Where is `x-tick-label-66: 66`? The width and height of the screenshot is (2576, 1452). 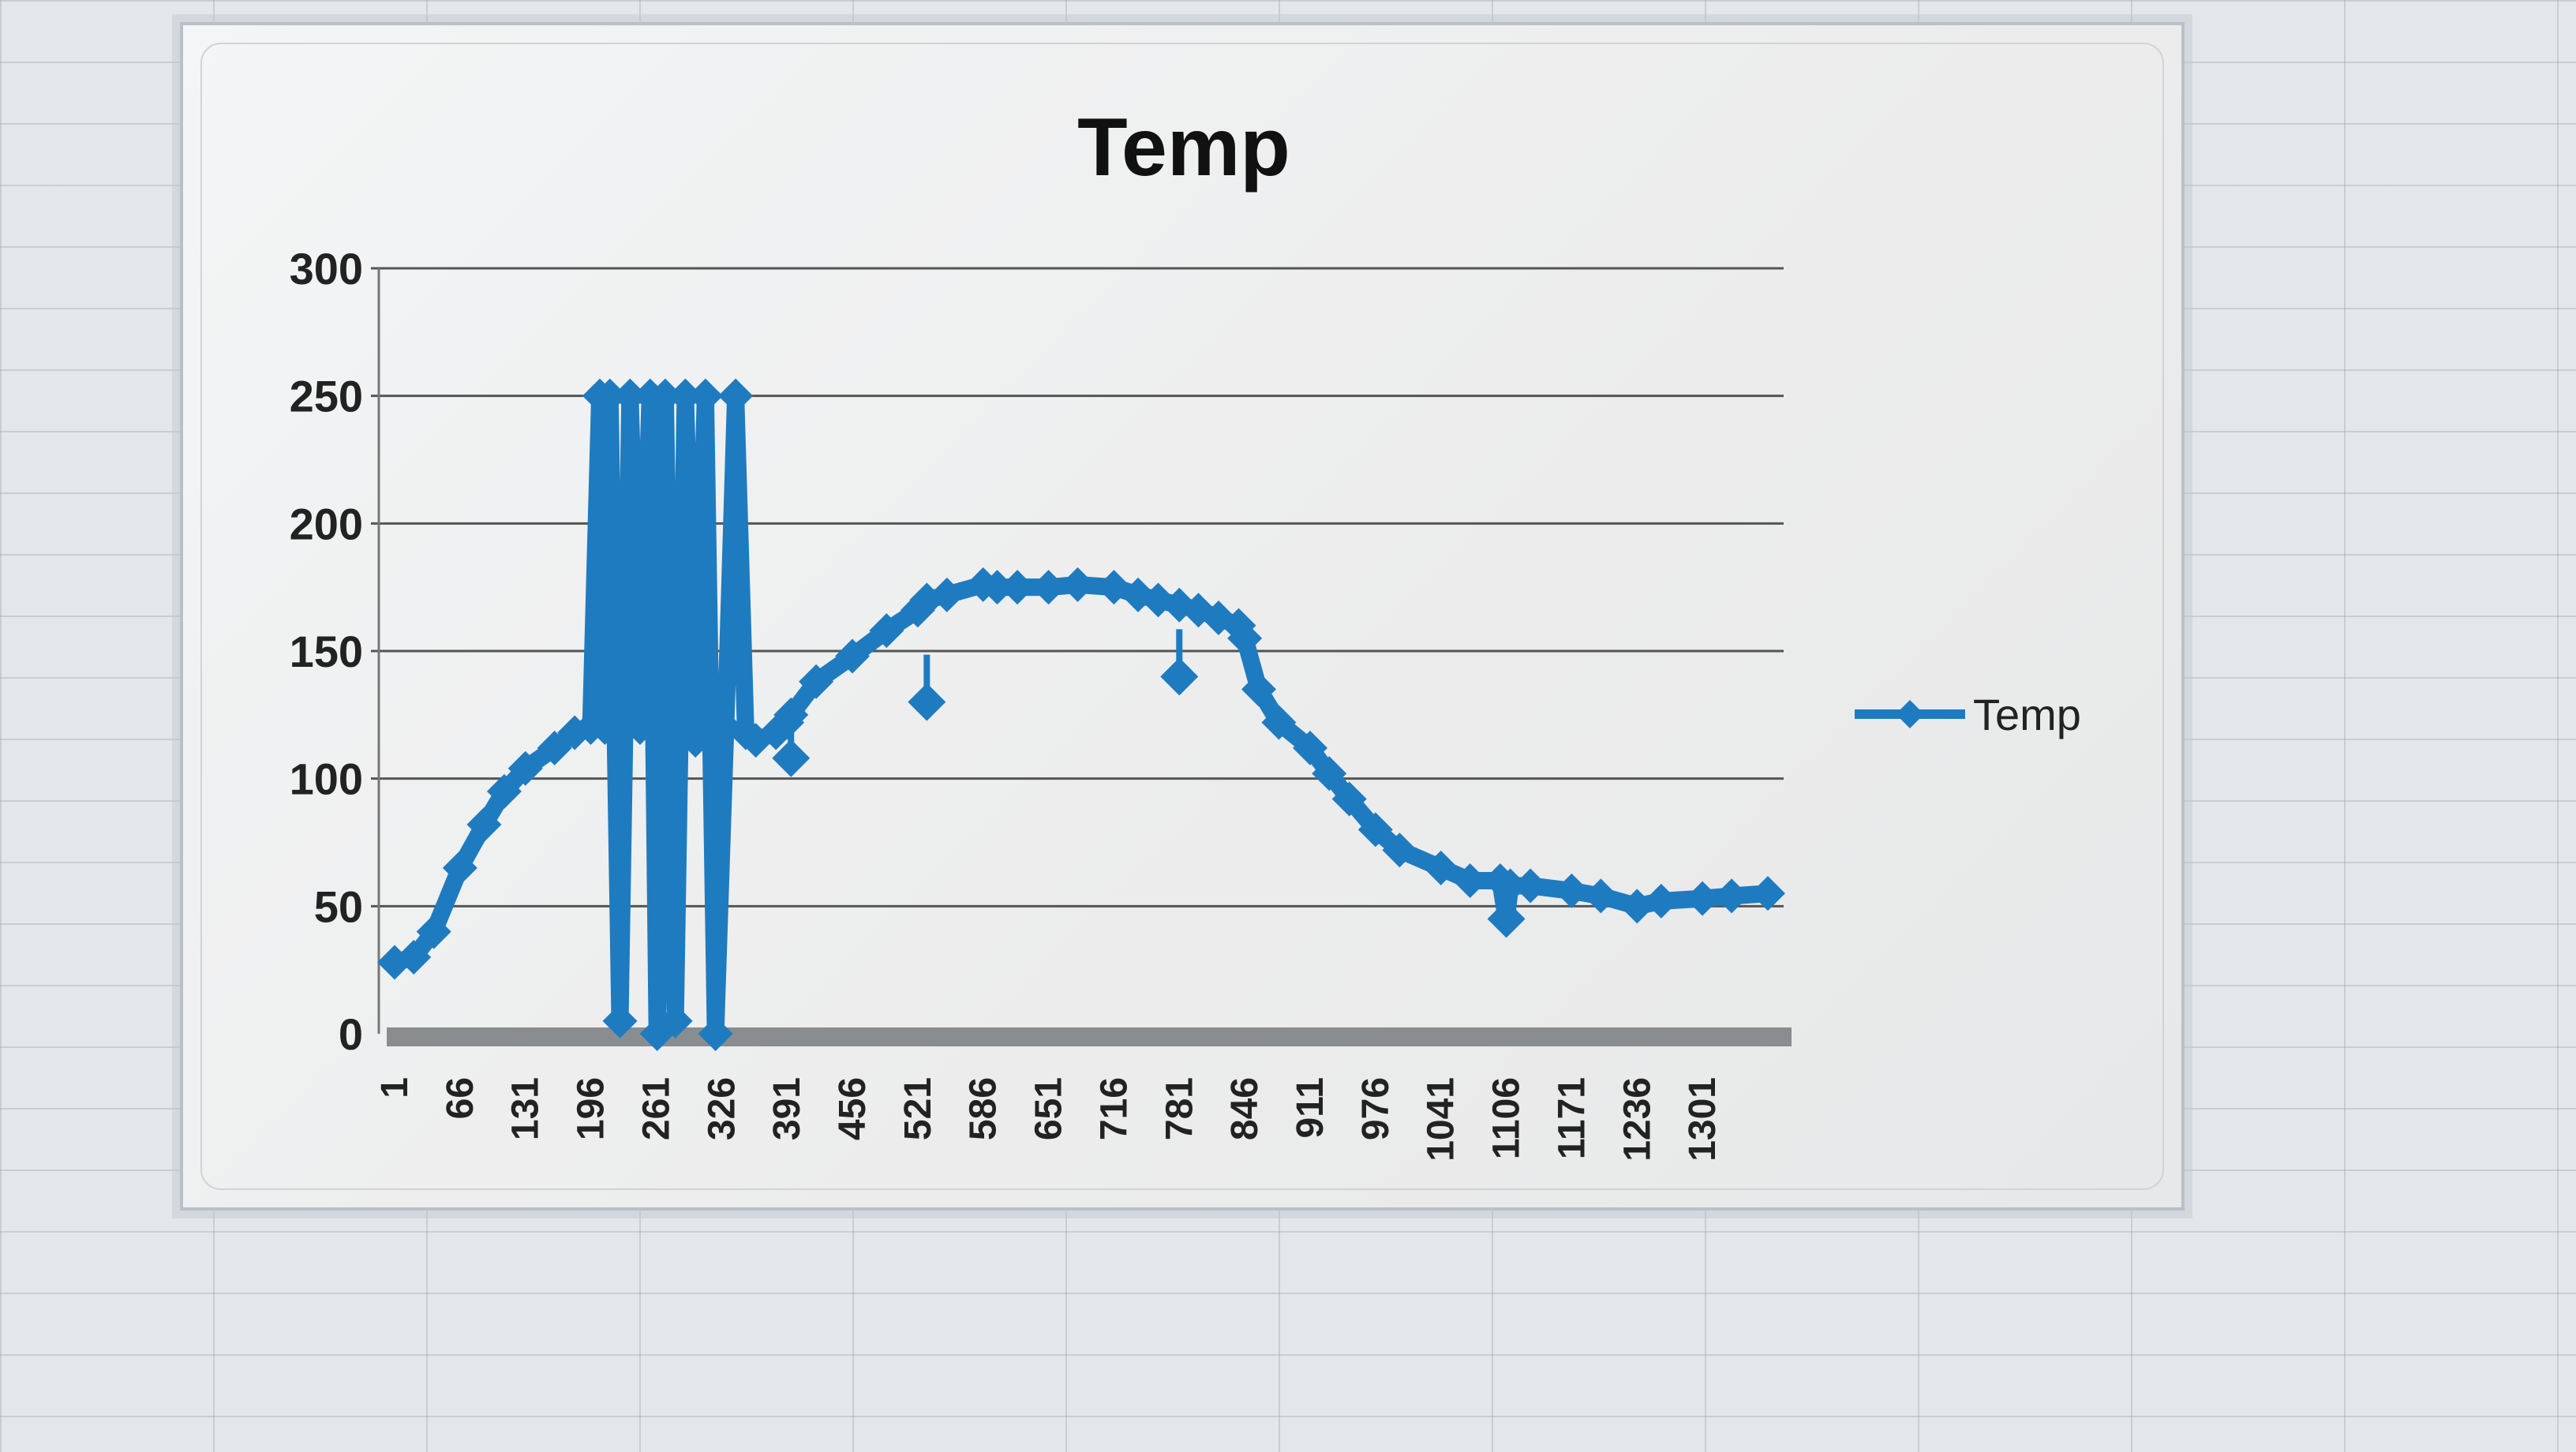 x-tick-label-66: 66 is located at coordinates (460, 1098).